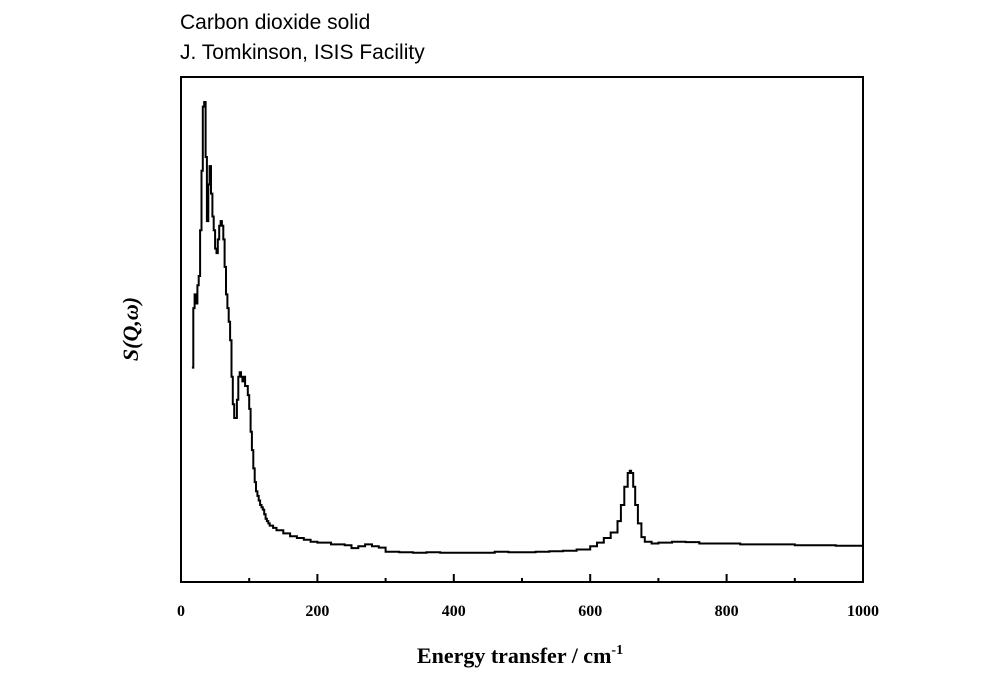 This screenshot has height=700, width=1003. I want to click on x-tick-label: 0, so click(181, 611).